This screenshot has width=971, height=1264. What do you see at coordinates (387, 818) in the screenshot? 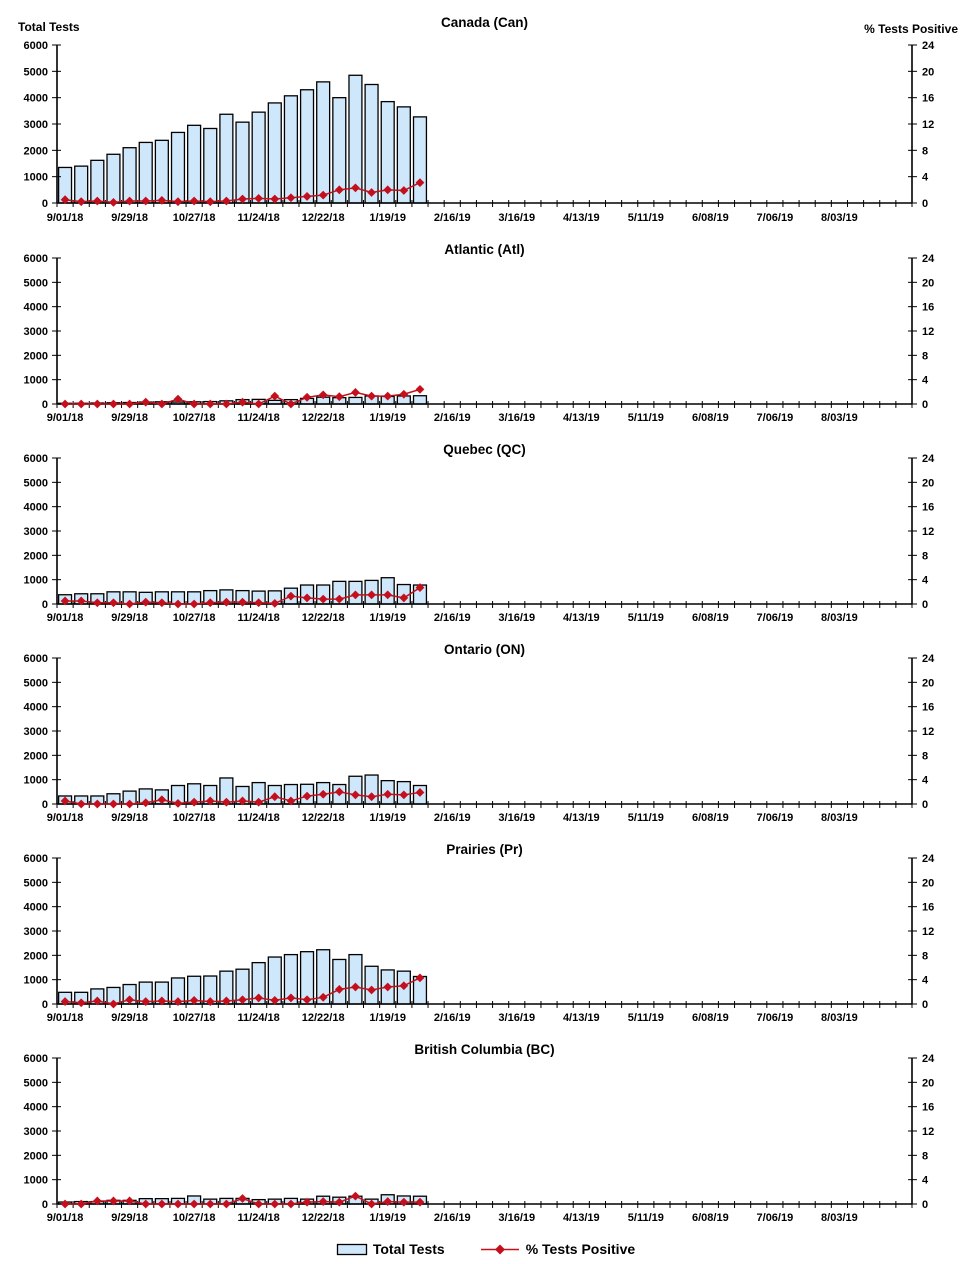
I see `x-axis-label: 1/19/19` at bounding box center [387, 818].